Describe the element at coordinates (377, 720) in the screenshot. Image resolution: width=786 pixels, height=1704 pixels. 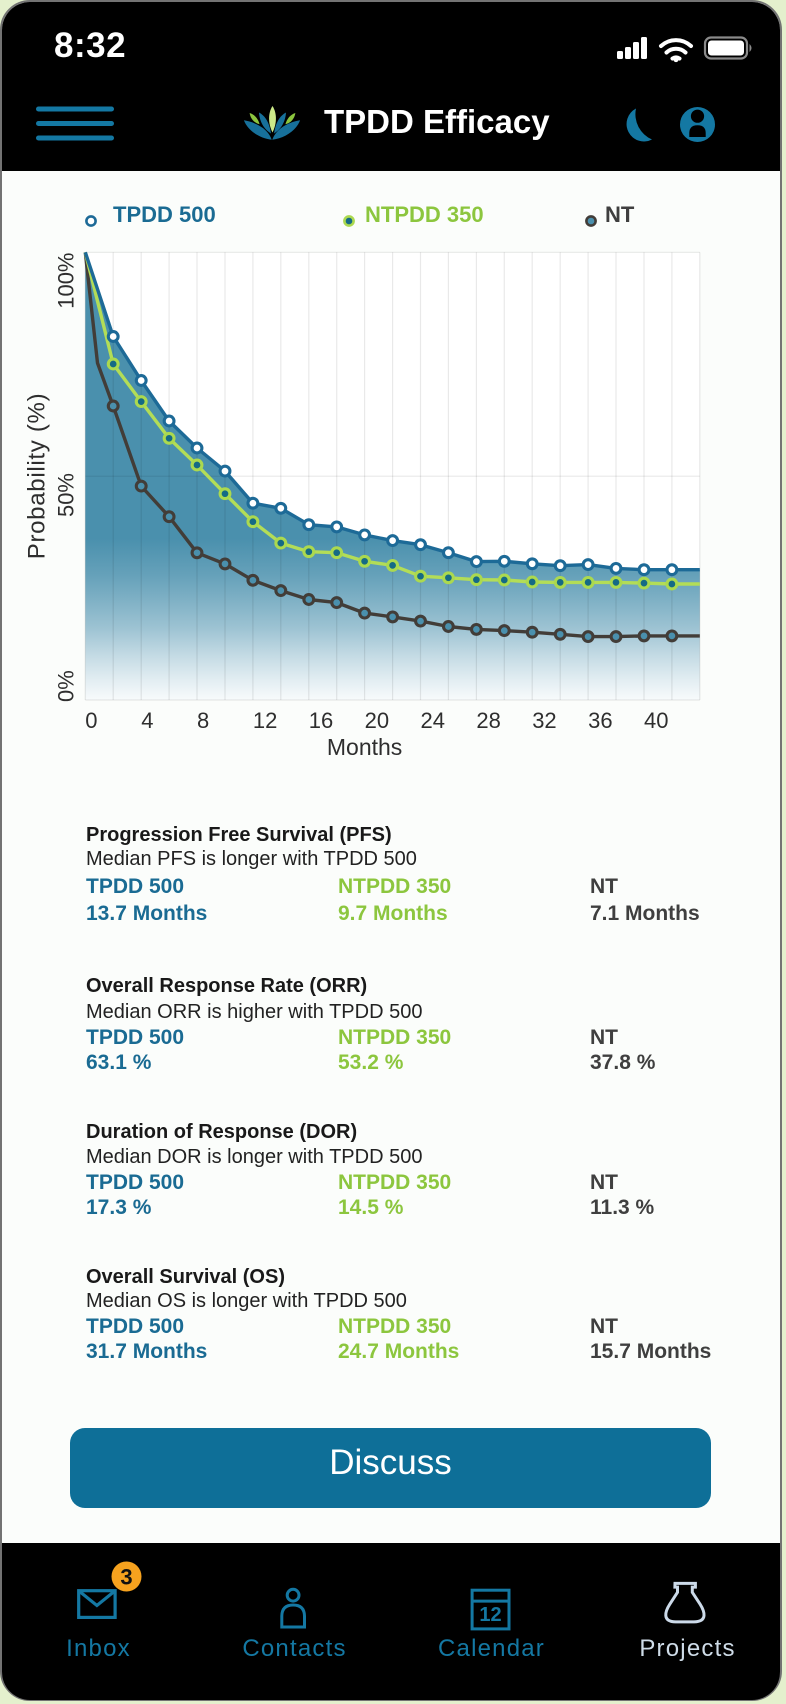
I see `svg-text: 20` at that location.